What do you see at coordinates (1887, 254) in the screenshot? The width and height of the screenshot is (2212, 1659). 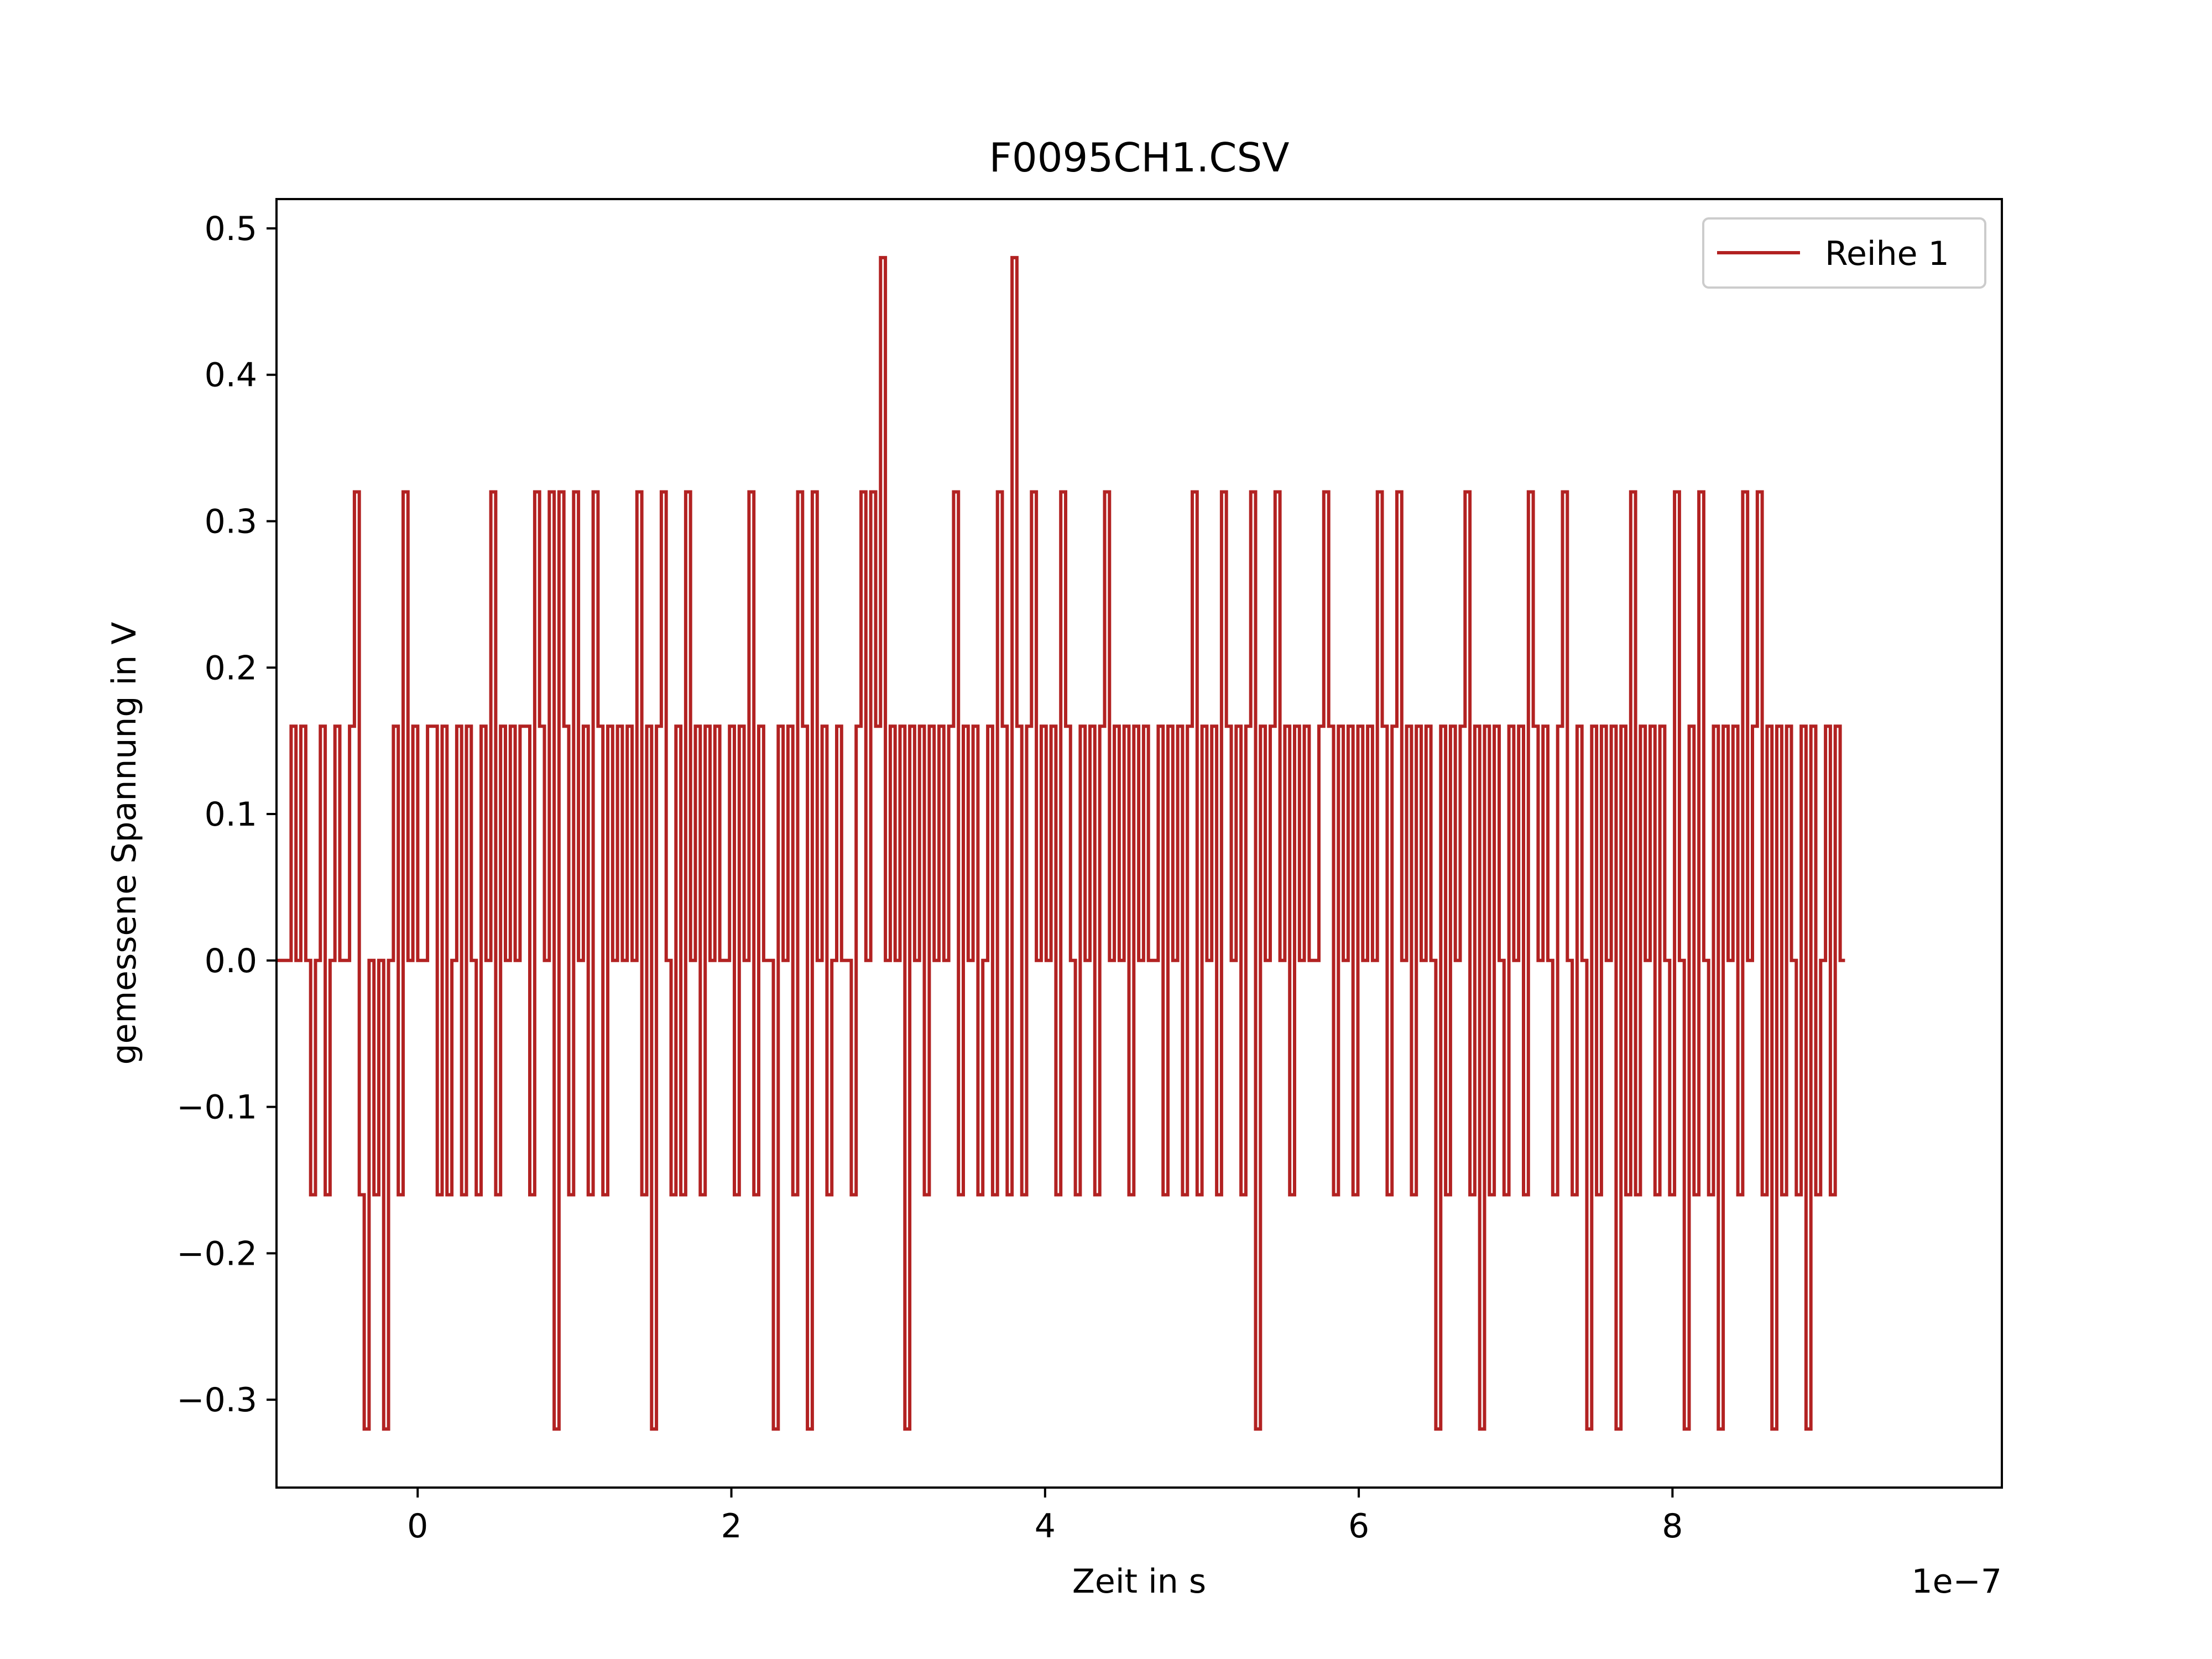 I see `legend-label-reihe-1: Reihe 1` at bounding box center [1887, 254].